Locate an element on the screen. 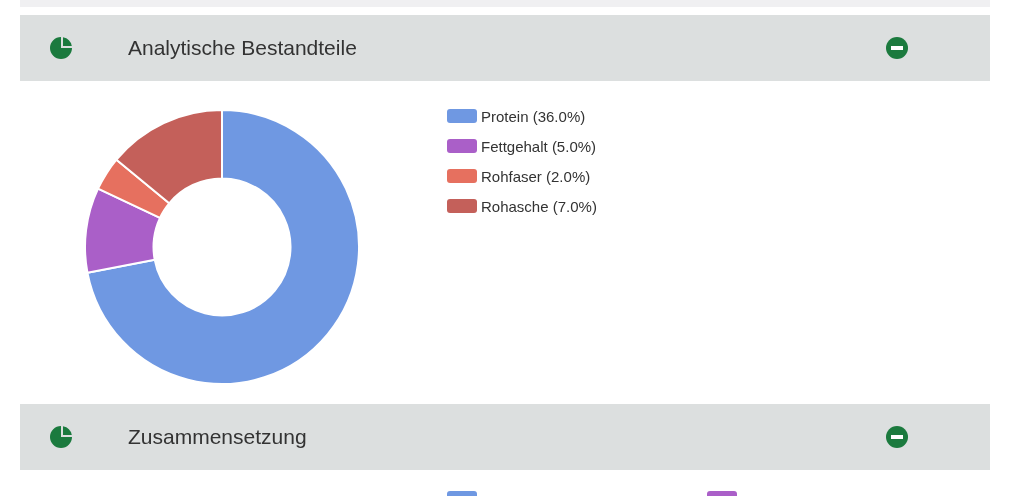  legend-label: Rohfaser (2.0%) is located at coordinates (536, 176).